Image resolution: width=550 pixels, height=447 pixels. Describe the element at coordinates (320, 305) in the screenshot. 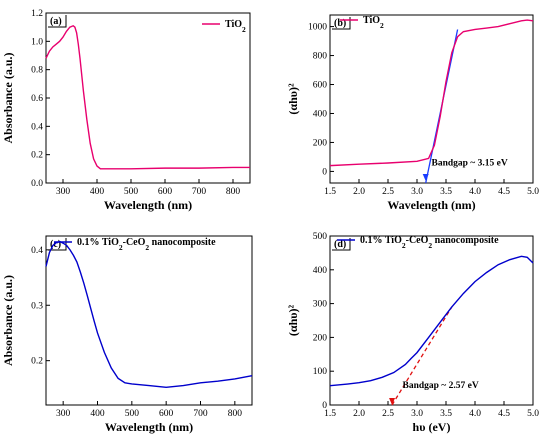

I see `y-tick-label: 300` at that location.